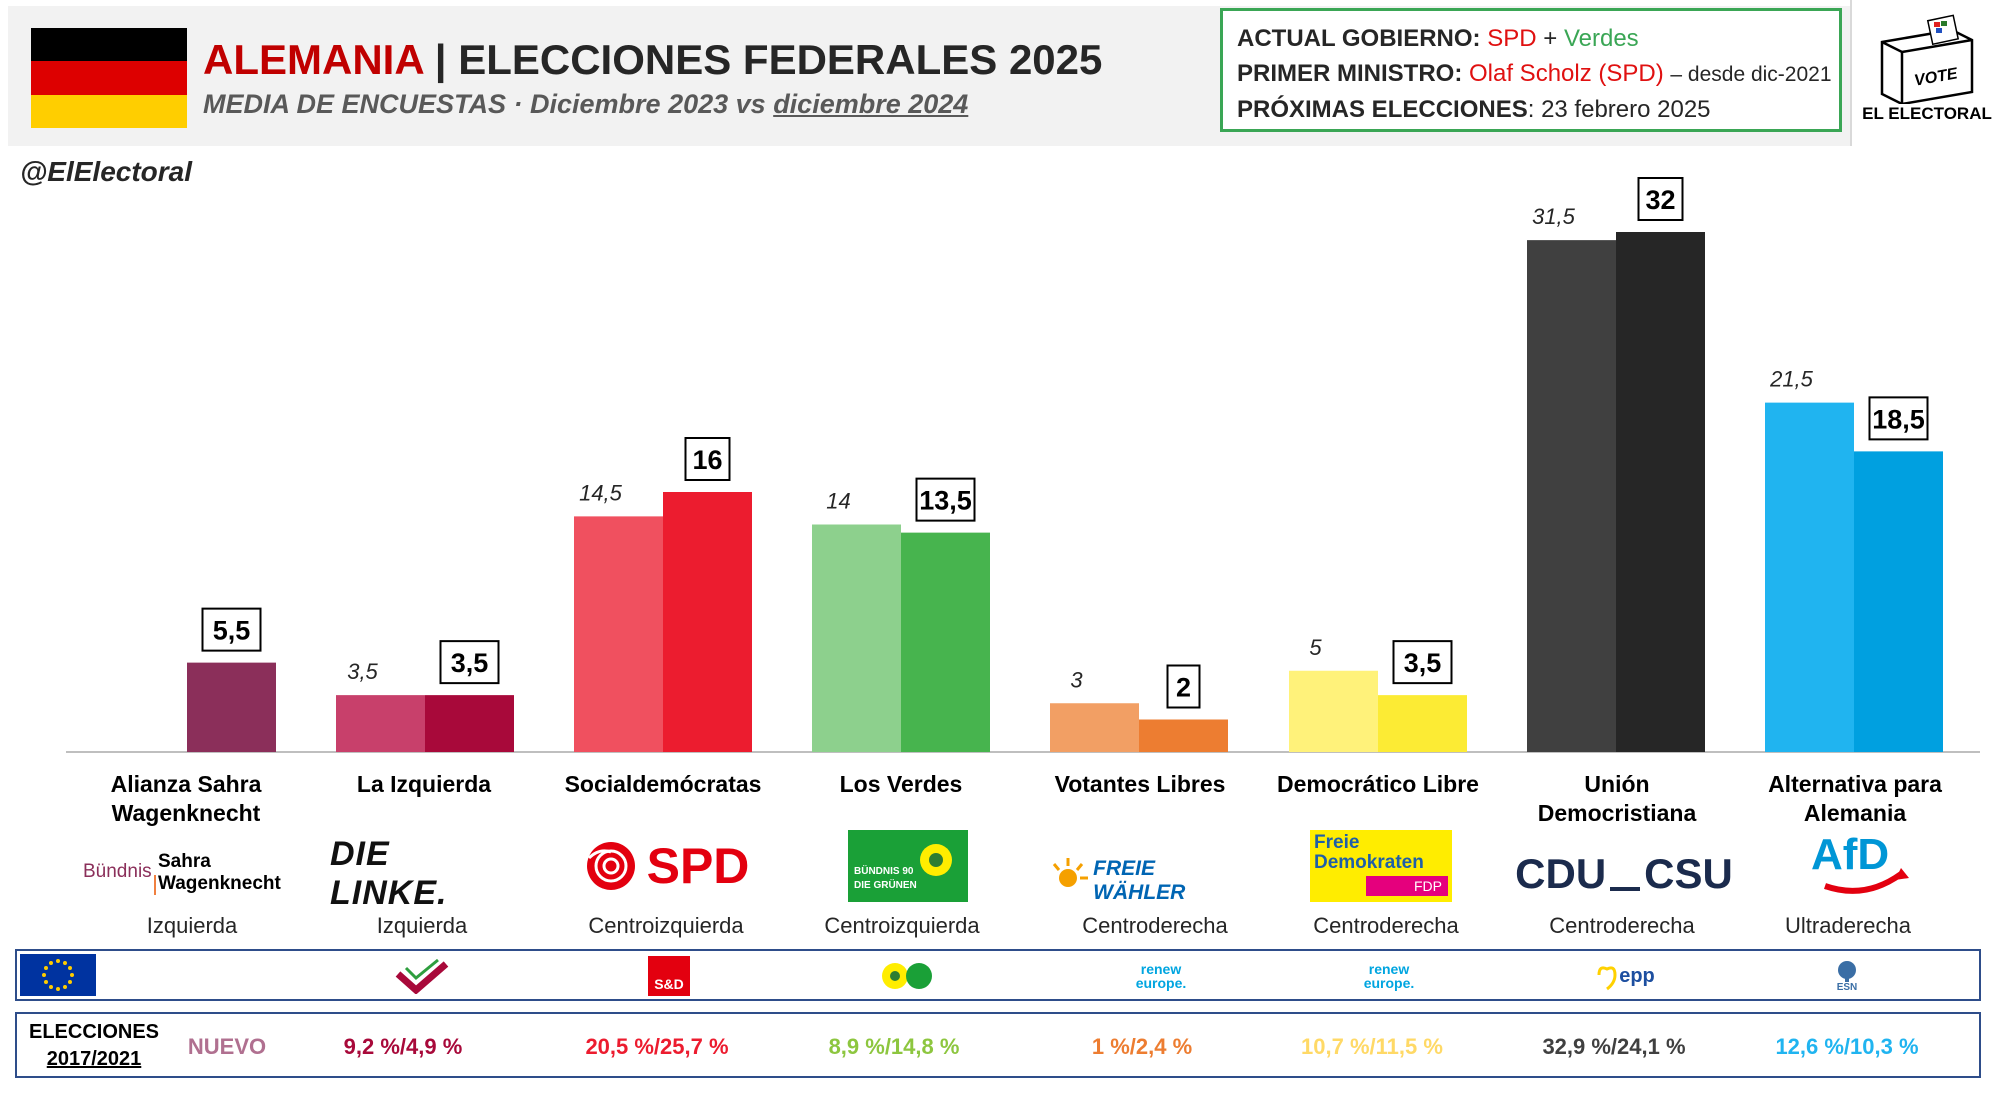 This screenshot has height=1106, width=2000. I want to click on category-label-line: Alemania, so click(1855, 813).